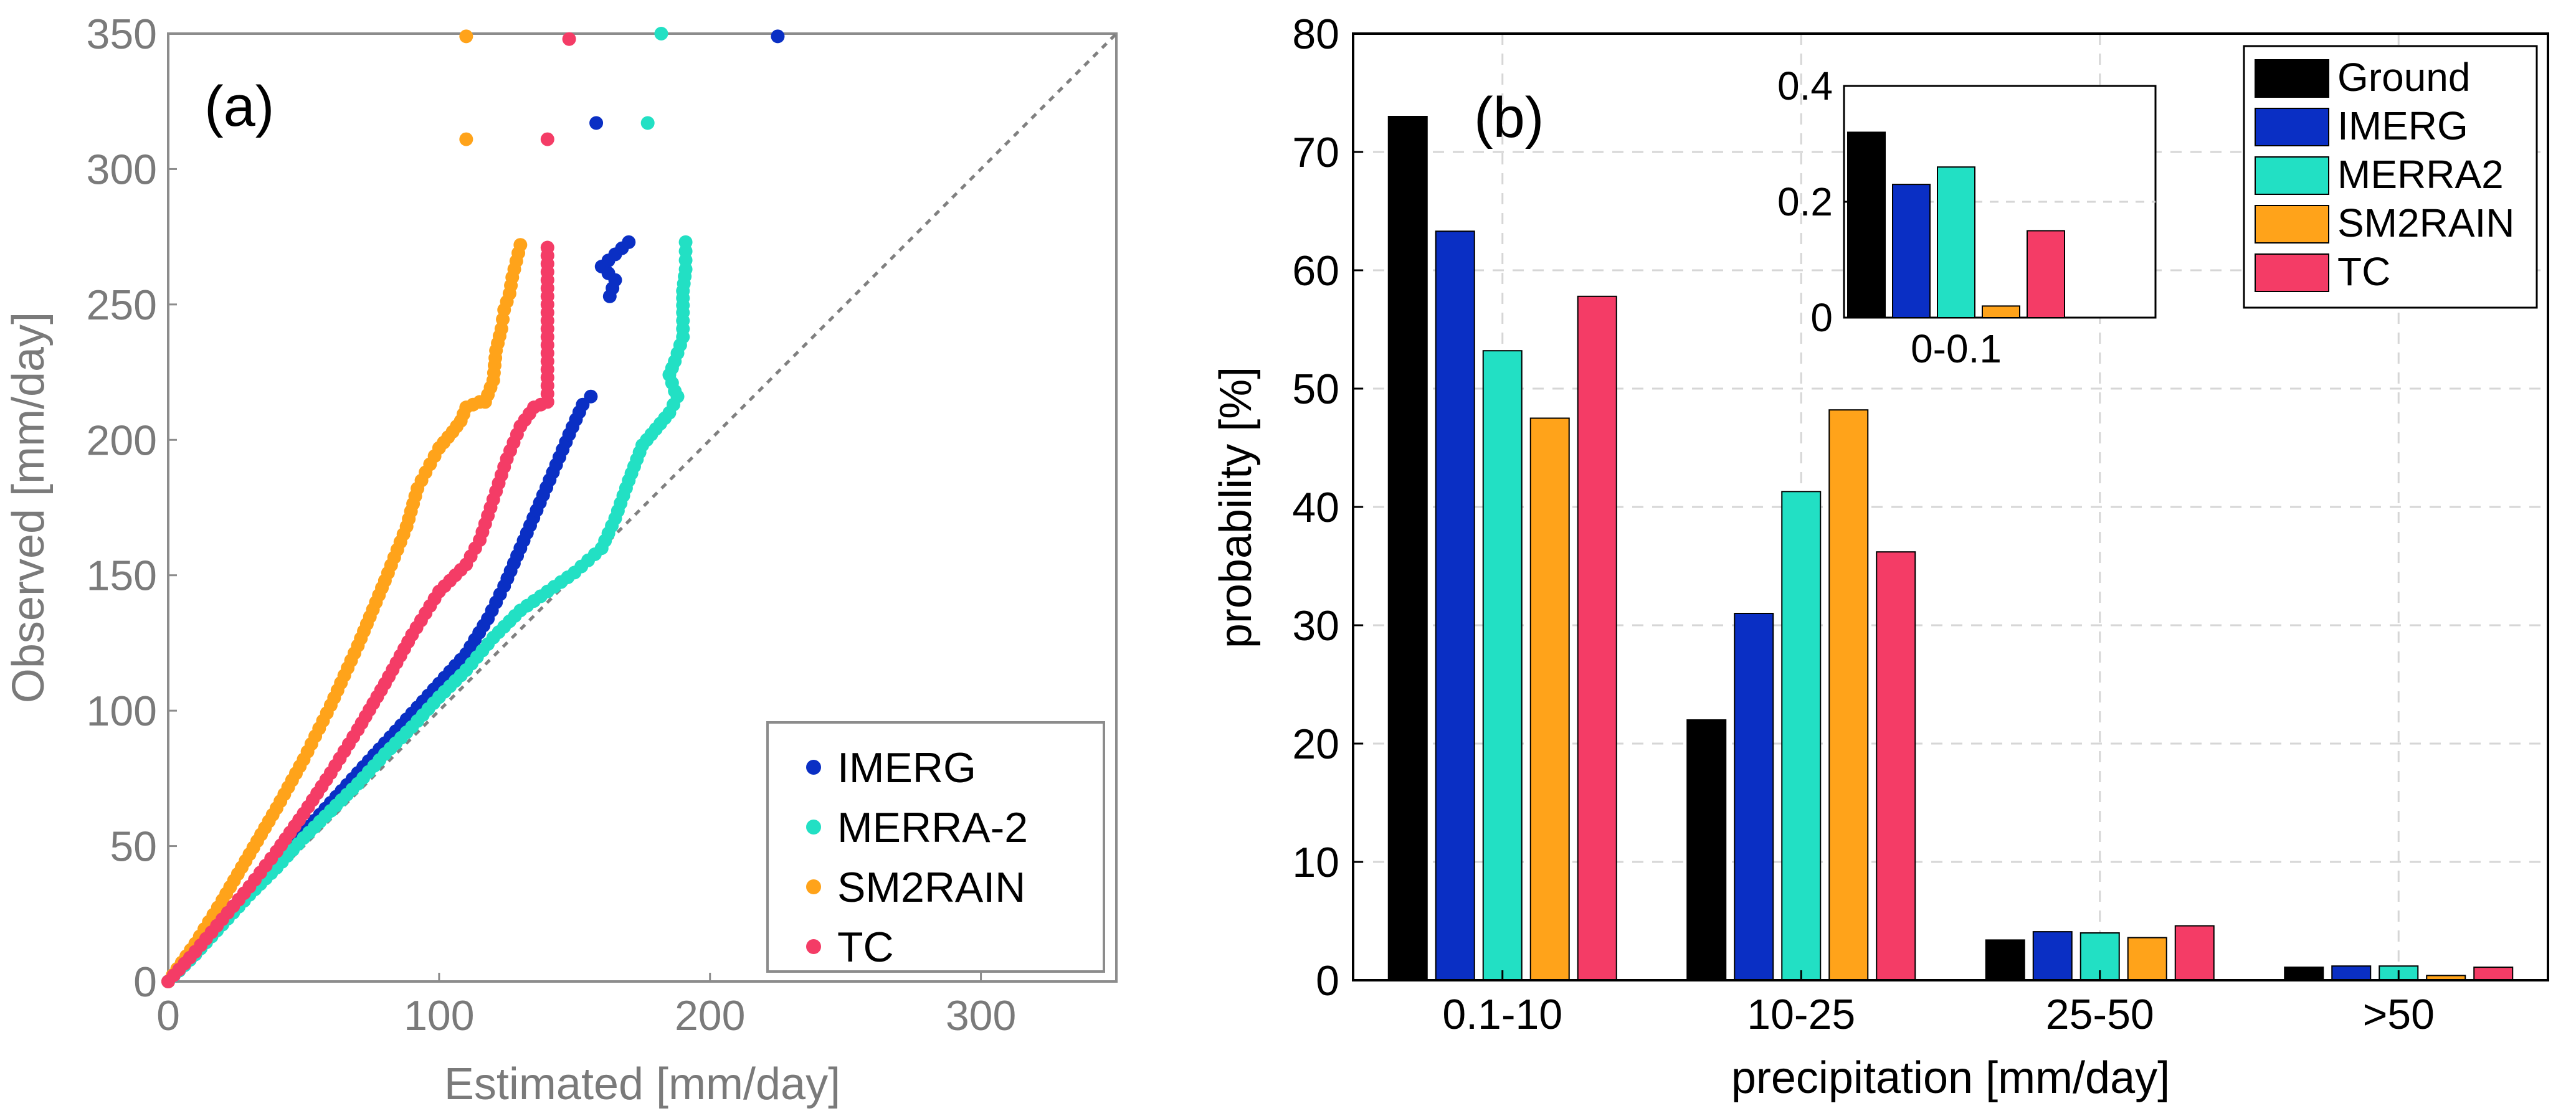 This screenshot has height=1116, width=2576. Describe the element at coordinates (1866, 224) in the screenshot. I see `inset-bar-ground` at that location.